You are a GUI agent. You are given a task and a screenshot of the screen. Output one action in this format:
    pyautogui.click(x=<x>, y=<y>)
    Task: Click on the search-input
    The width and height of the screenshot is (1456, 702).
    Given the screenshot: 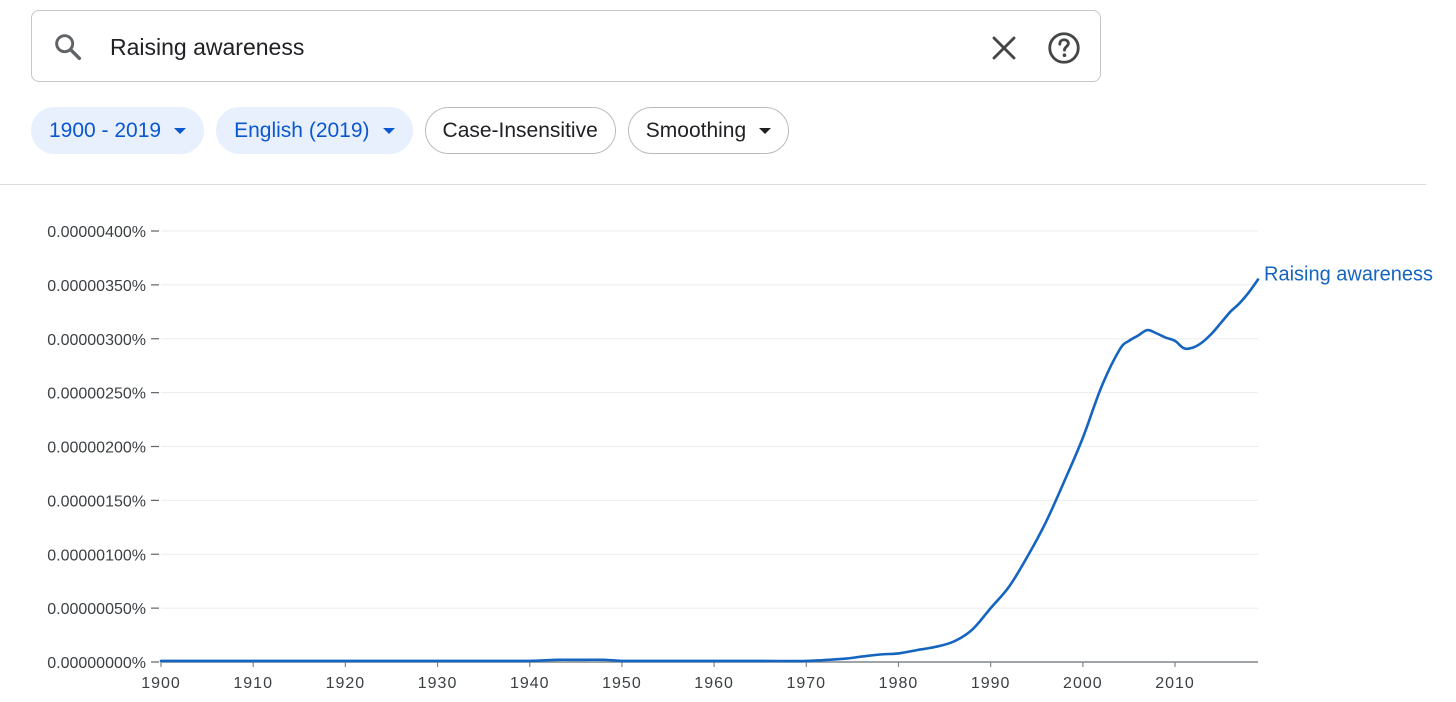 What is the action you would take?
    pyautogui.click(x=540, y=47)
    